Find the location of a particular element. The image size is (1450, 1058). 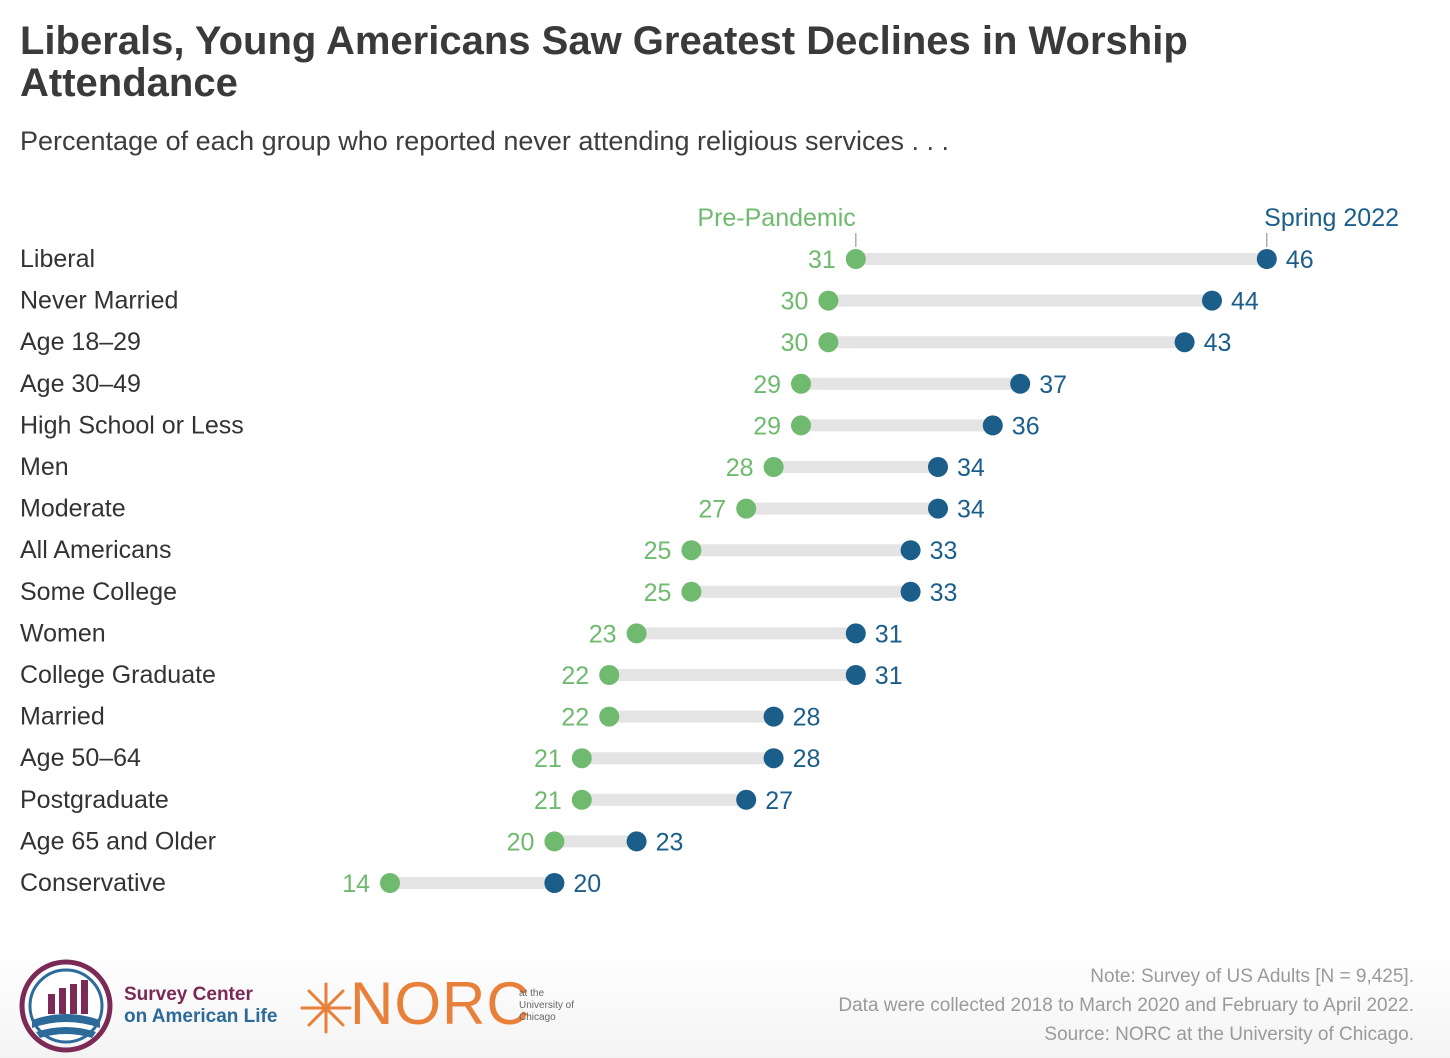

spring-2022-value: 36 is located at coordinates (1026, 426).